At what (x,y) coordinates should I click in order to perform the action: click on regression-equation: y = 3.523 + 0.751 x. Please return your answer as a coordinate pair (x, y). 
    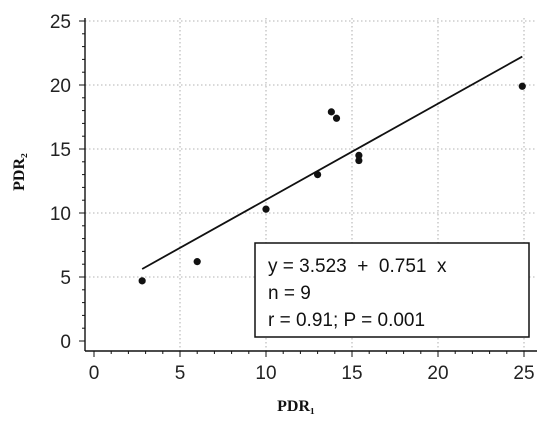
    Looking at the image, I should click on (357, 266).